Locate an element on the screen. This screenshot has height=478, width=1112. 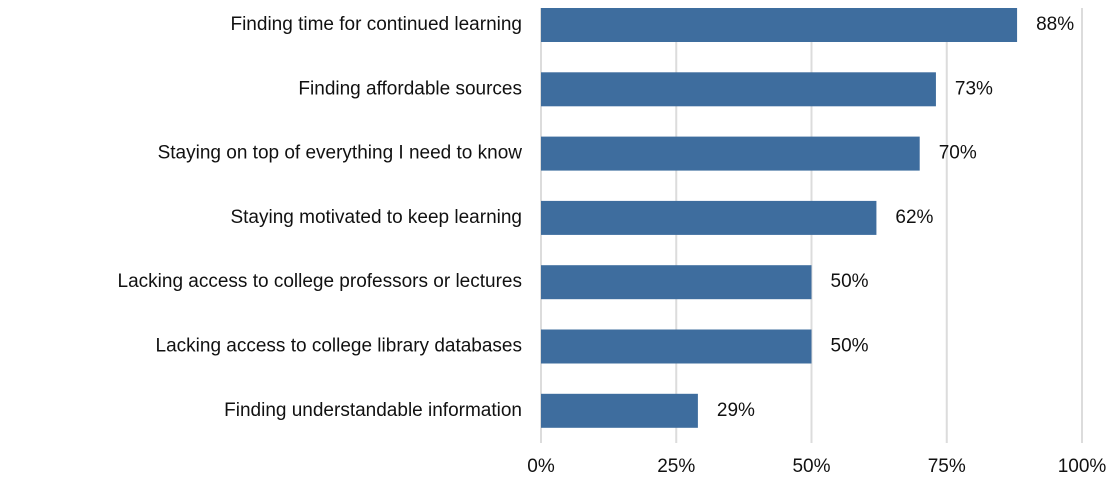
value-label: 73% is located at coordinates (974, 88).